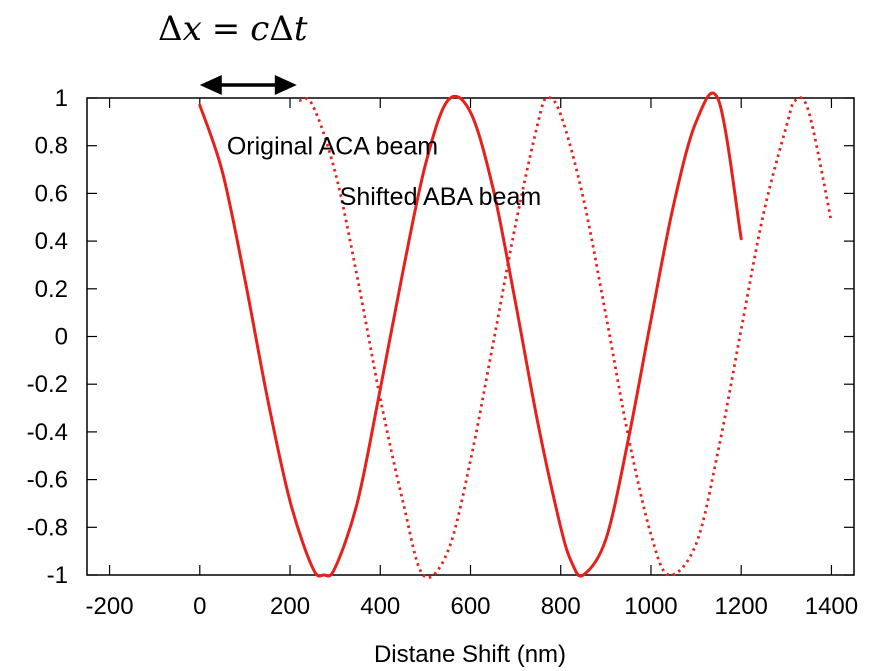 This screenshot has height=671, width=871. Describe the element at coordinates (380, 606) in the screenshot. I see `x-tick-label: 400` at that location.